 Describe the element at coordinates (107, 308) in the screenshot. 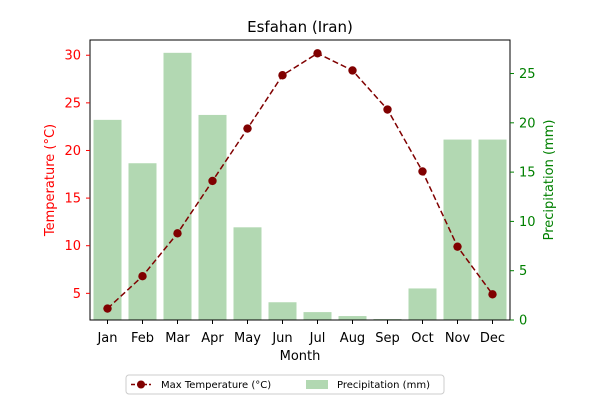

I see `temperature-point-jan` at that location.